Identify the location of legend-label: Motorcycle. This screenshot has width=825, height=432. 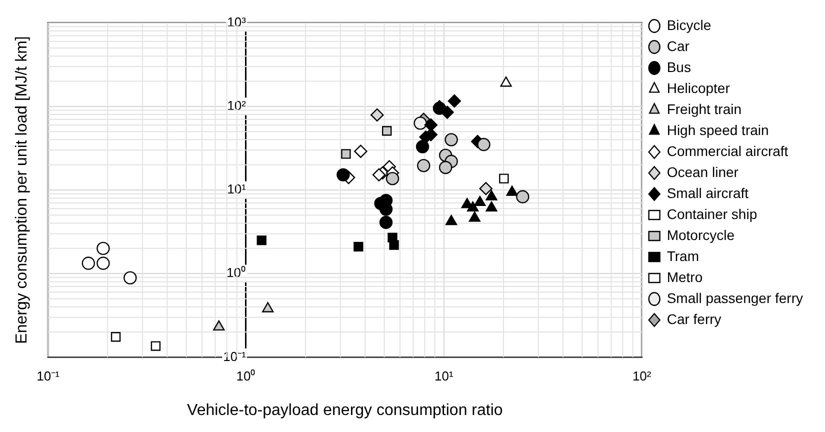
(700, 234).